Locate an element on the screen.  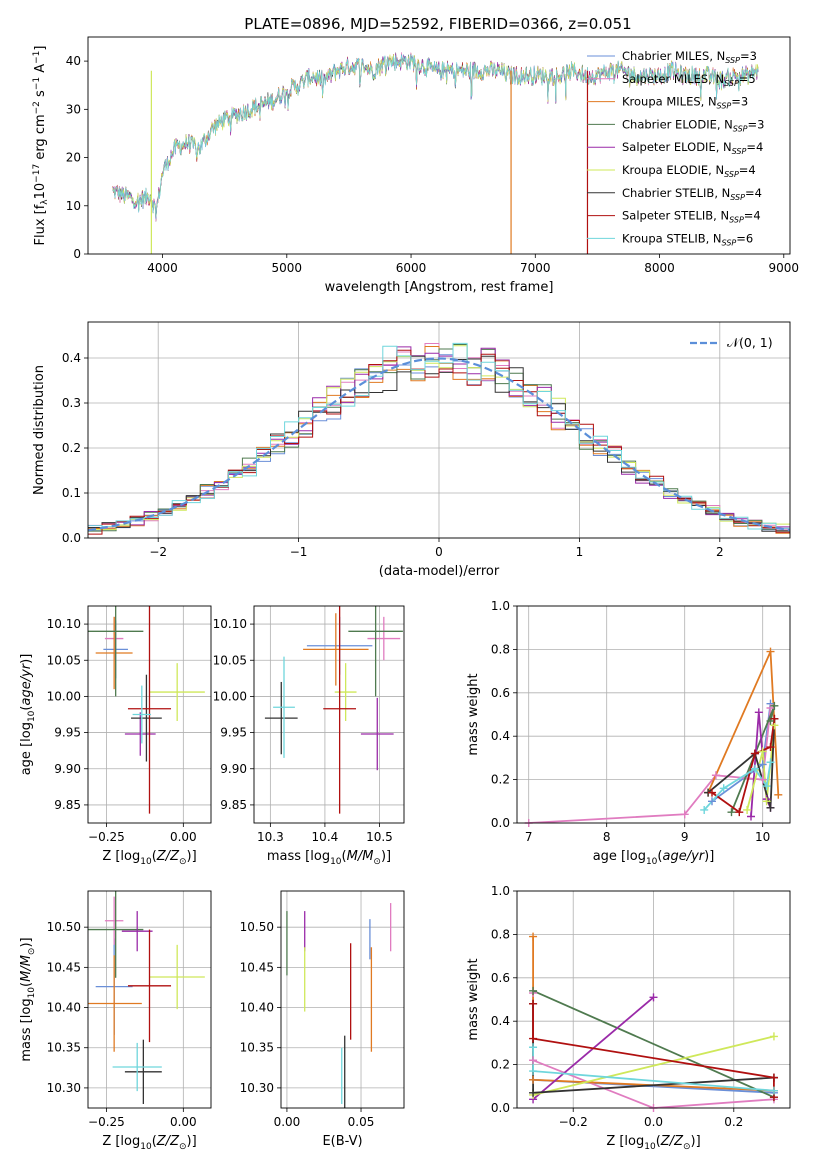
x-tick-label: 5000 is located at coordinates (287, 268).